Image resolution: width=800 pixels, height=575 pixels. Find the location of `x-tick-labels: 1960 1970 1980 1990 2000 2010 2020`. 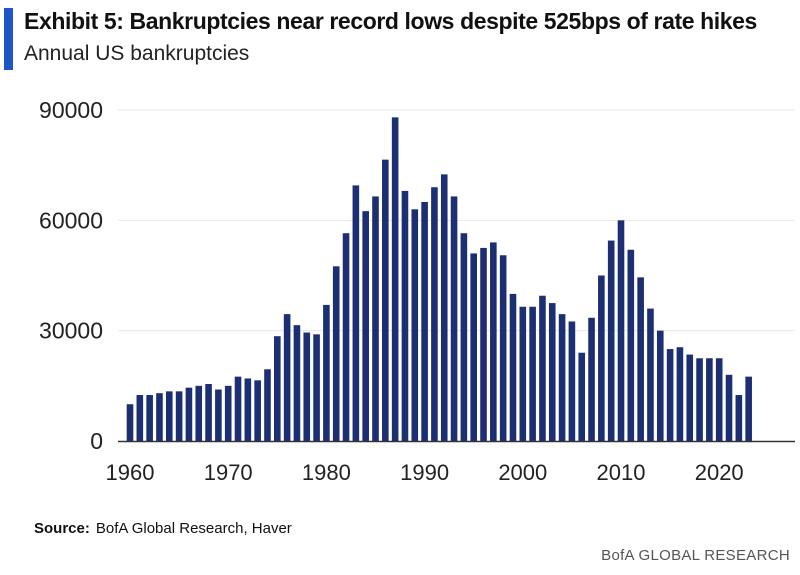

x-tick-labels: 1960 1970 1980 1990 2000 2010 2020 is located at coordinates (425, 472).